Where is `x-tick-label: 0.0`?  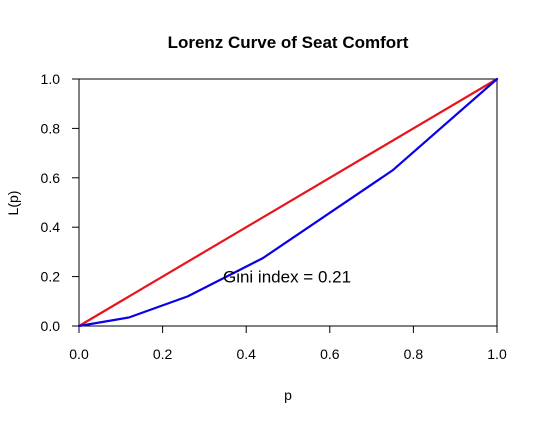 x-tick-label: 0.0 is located at coordinates (79, 354).